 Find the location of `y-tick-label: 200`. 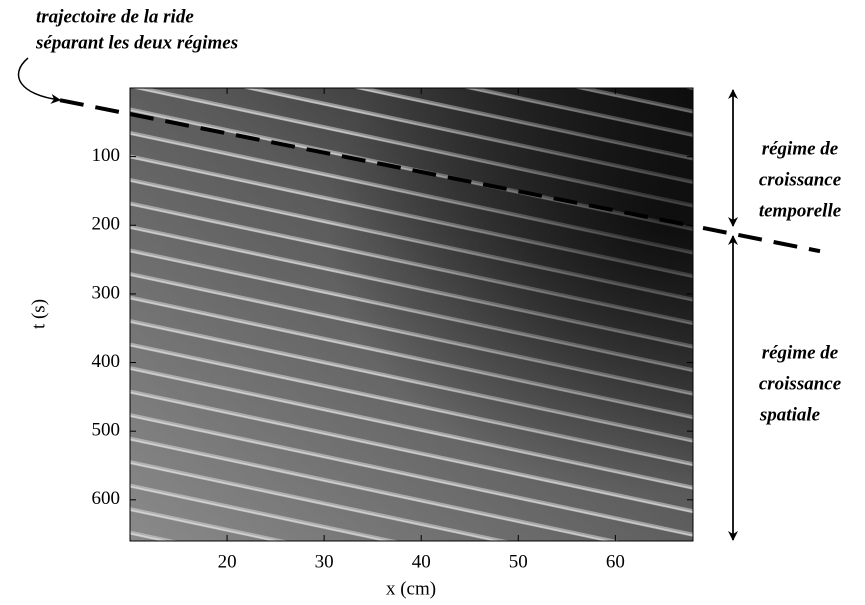

y-tick-label: 200 is located at coordinates (106, 224).